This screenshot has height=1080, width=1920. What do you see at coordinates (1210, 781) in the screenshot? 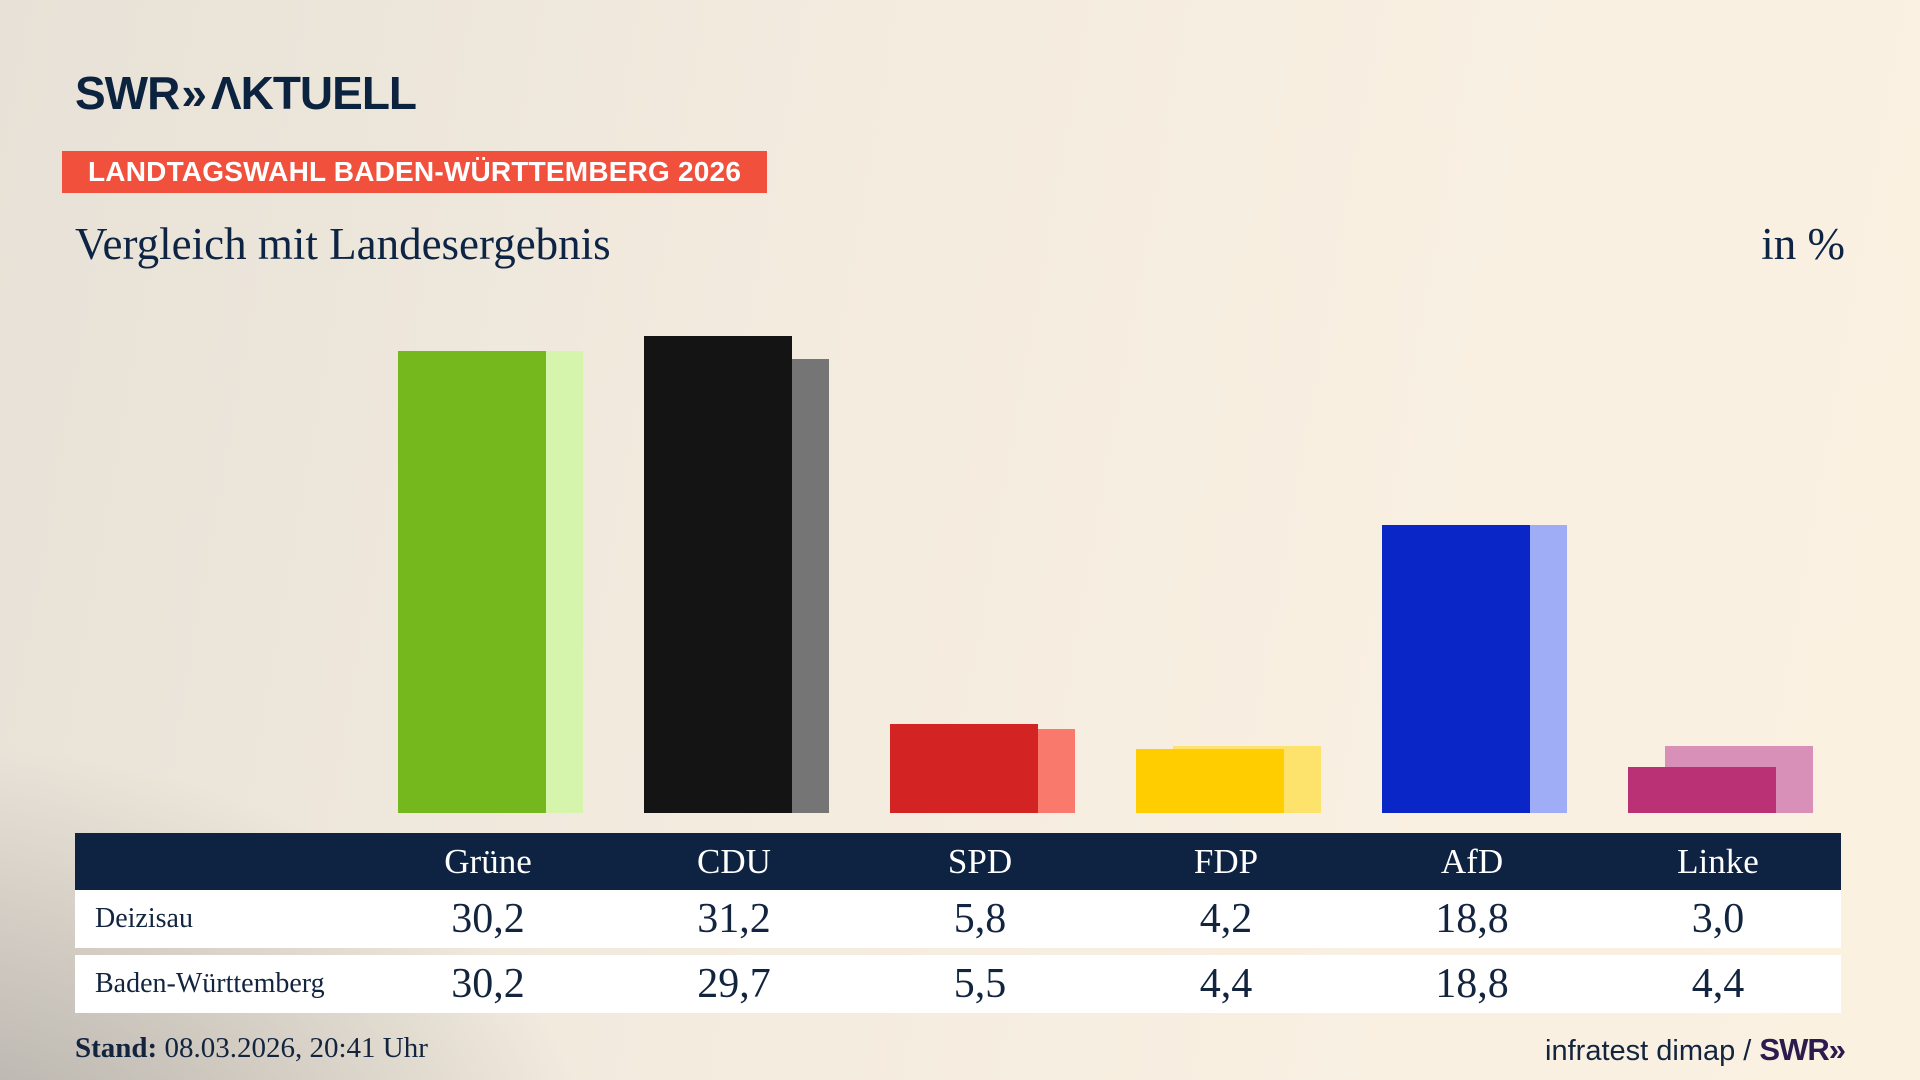
I see `bar-municipality-fdp` at bounding box center [1210, 781].